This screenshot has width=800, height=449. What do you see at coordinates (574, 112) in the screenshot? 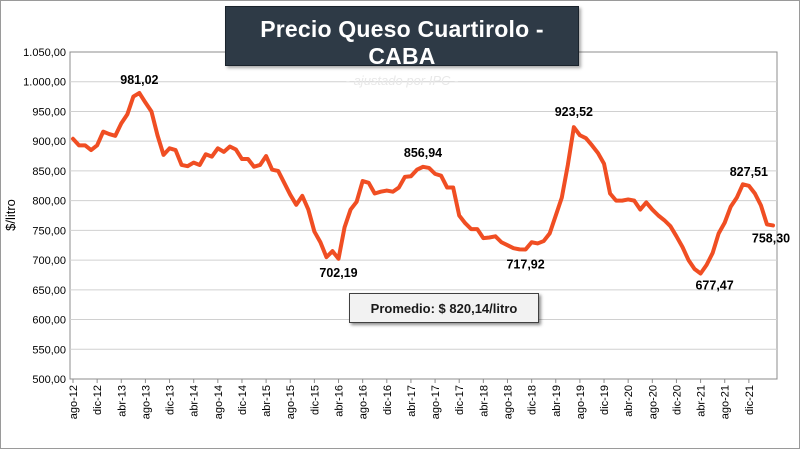
I see `data-label: 923,52` at bounding box center [574, 112].